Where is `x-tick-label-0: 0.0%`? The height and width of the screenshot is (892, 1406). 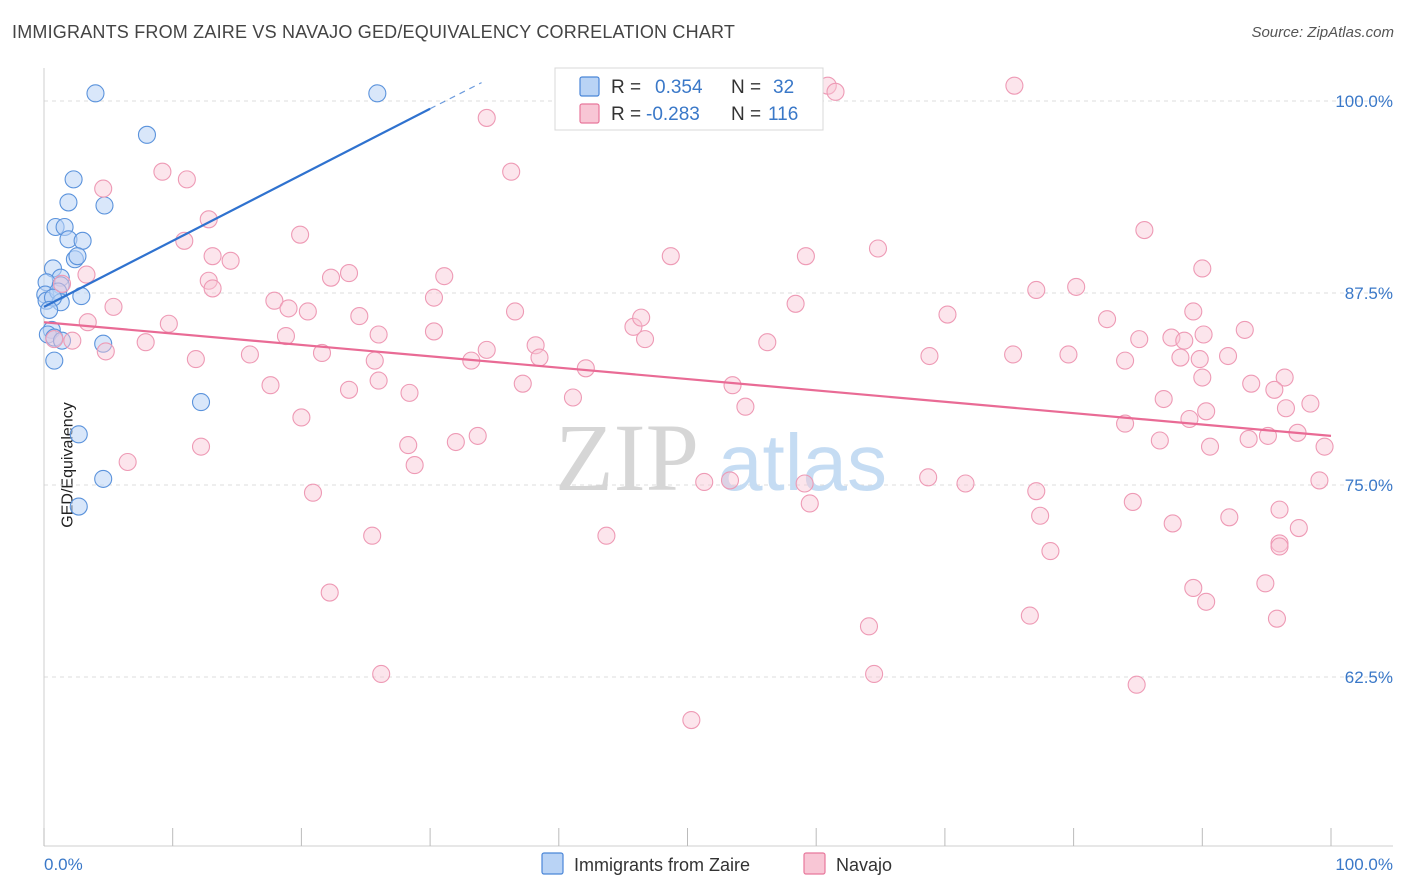 x-tick-label-0: 0.0% is located at coordinates (63, 864).